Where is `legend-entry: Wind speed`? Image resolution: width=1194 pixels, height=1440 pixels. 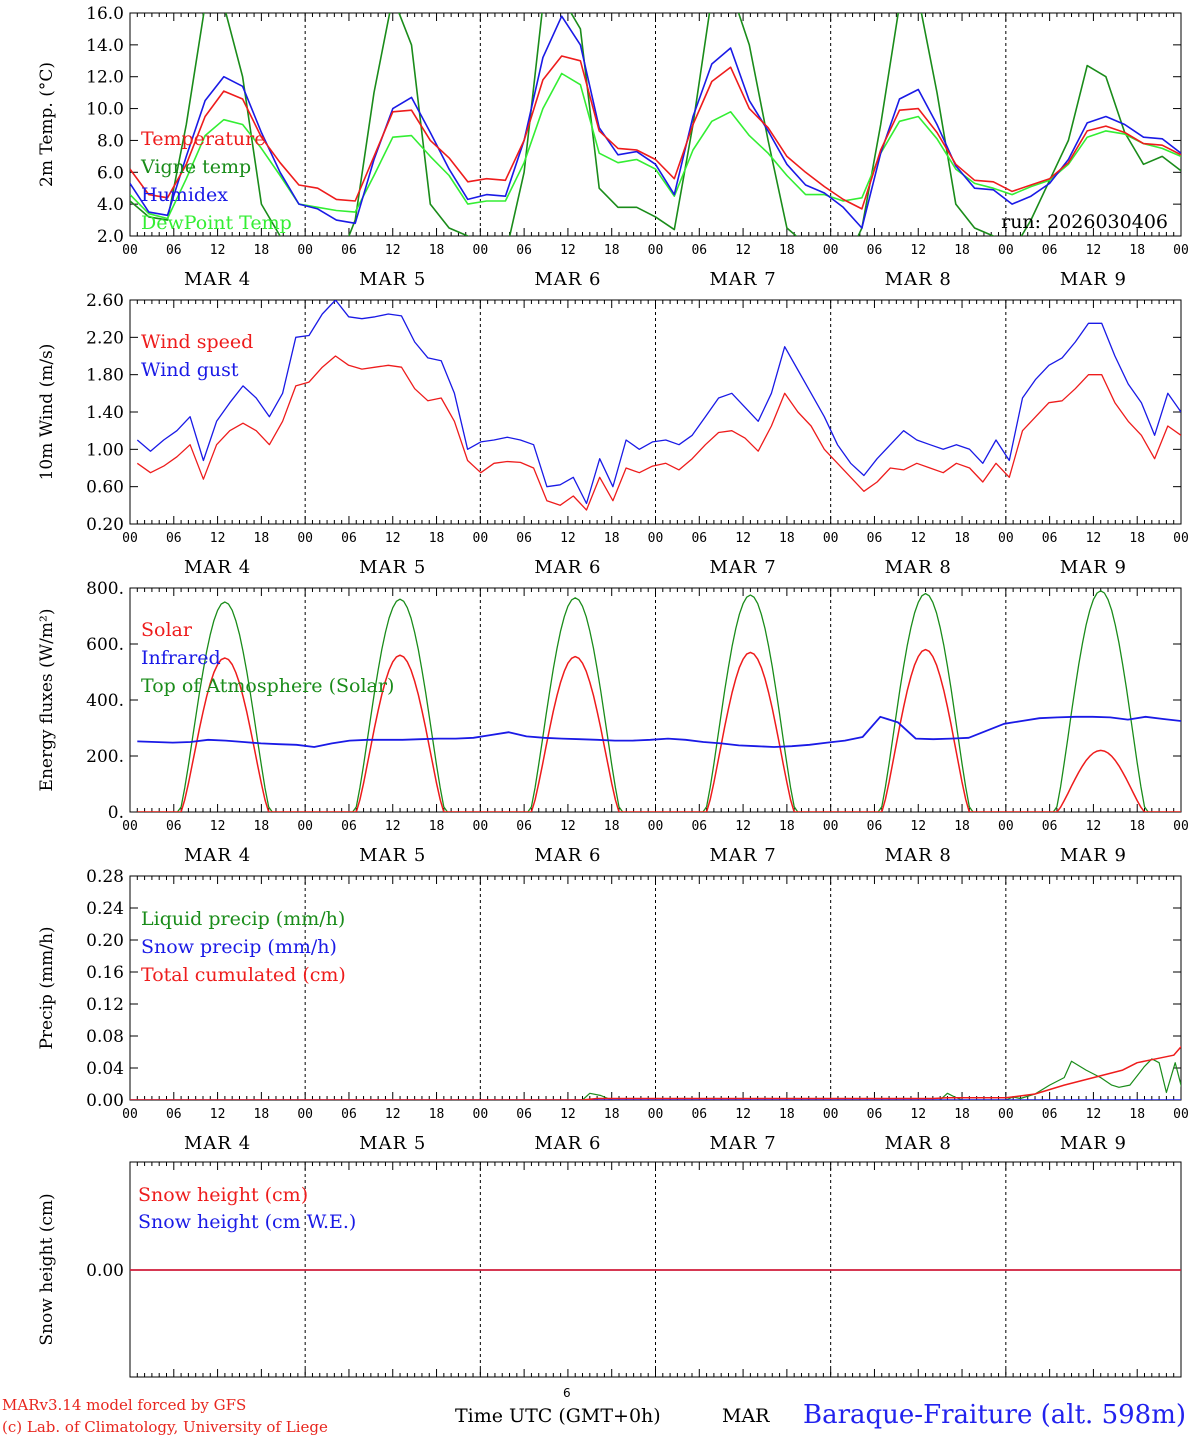 legend-entry: Wind speed is located at coordinates (197, 342).